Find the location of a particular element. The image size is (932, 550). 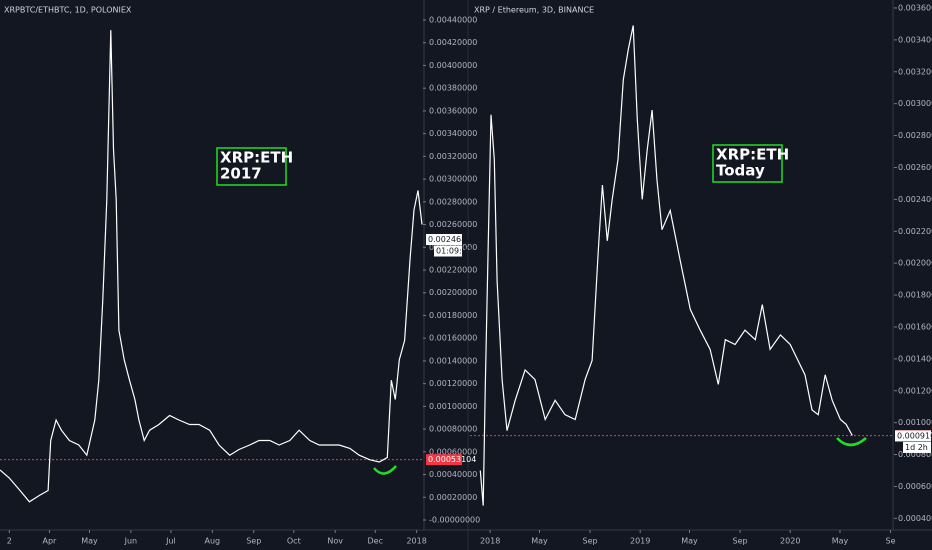

chart-title: XRPBTC/ETHBTC, 1D, POLONIEX is located at coordinates (68, 10).